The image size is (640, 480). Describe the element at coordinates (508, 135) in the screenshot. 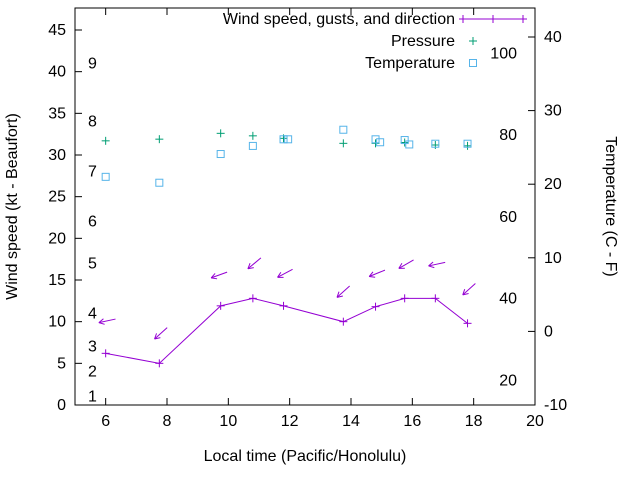

I see `fahrenheit-label: 80` at that location.